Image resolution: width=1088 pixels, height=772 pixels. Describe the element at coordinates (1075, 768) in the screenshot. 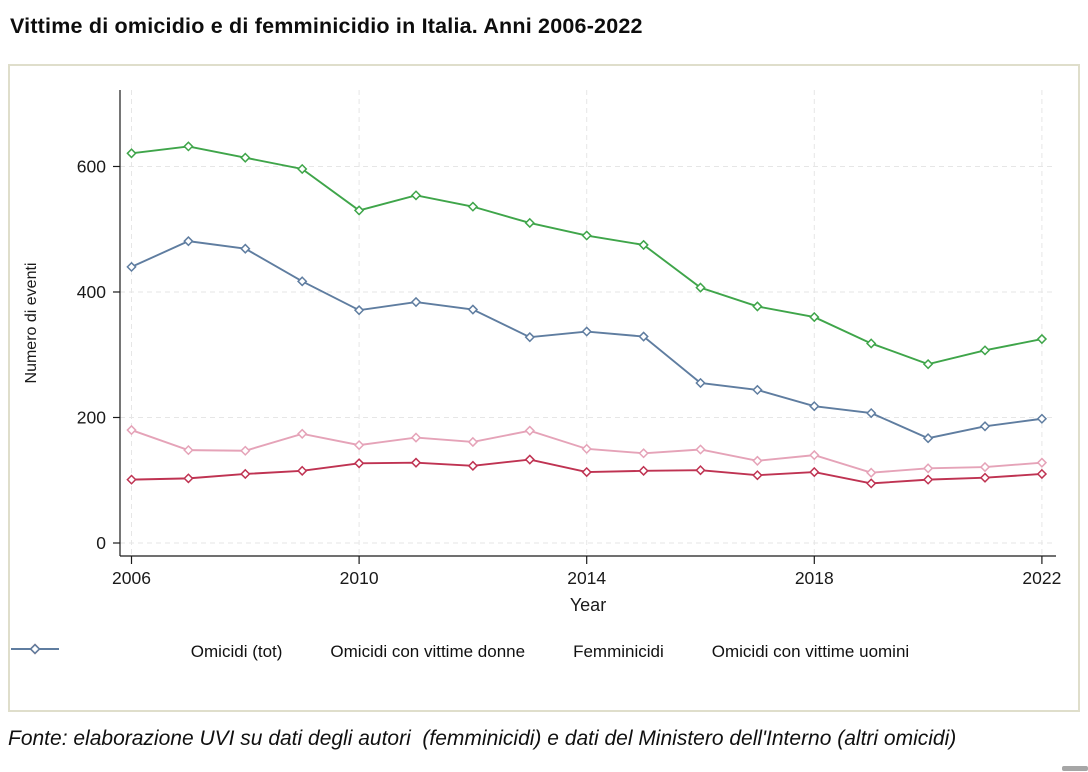

I see `horizontal-scrollbar-thumb` at that location.